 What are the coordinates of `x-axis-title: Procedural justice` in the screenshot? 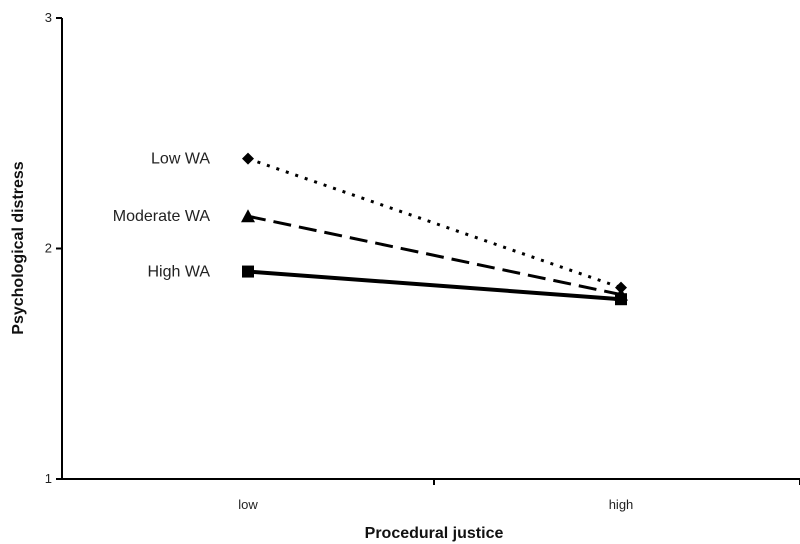 It's located at (434, 533).